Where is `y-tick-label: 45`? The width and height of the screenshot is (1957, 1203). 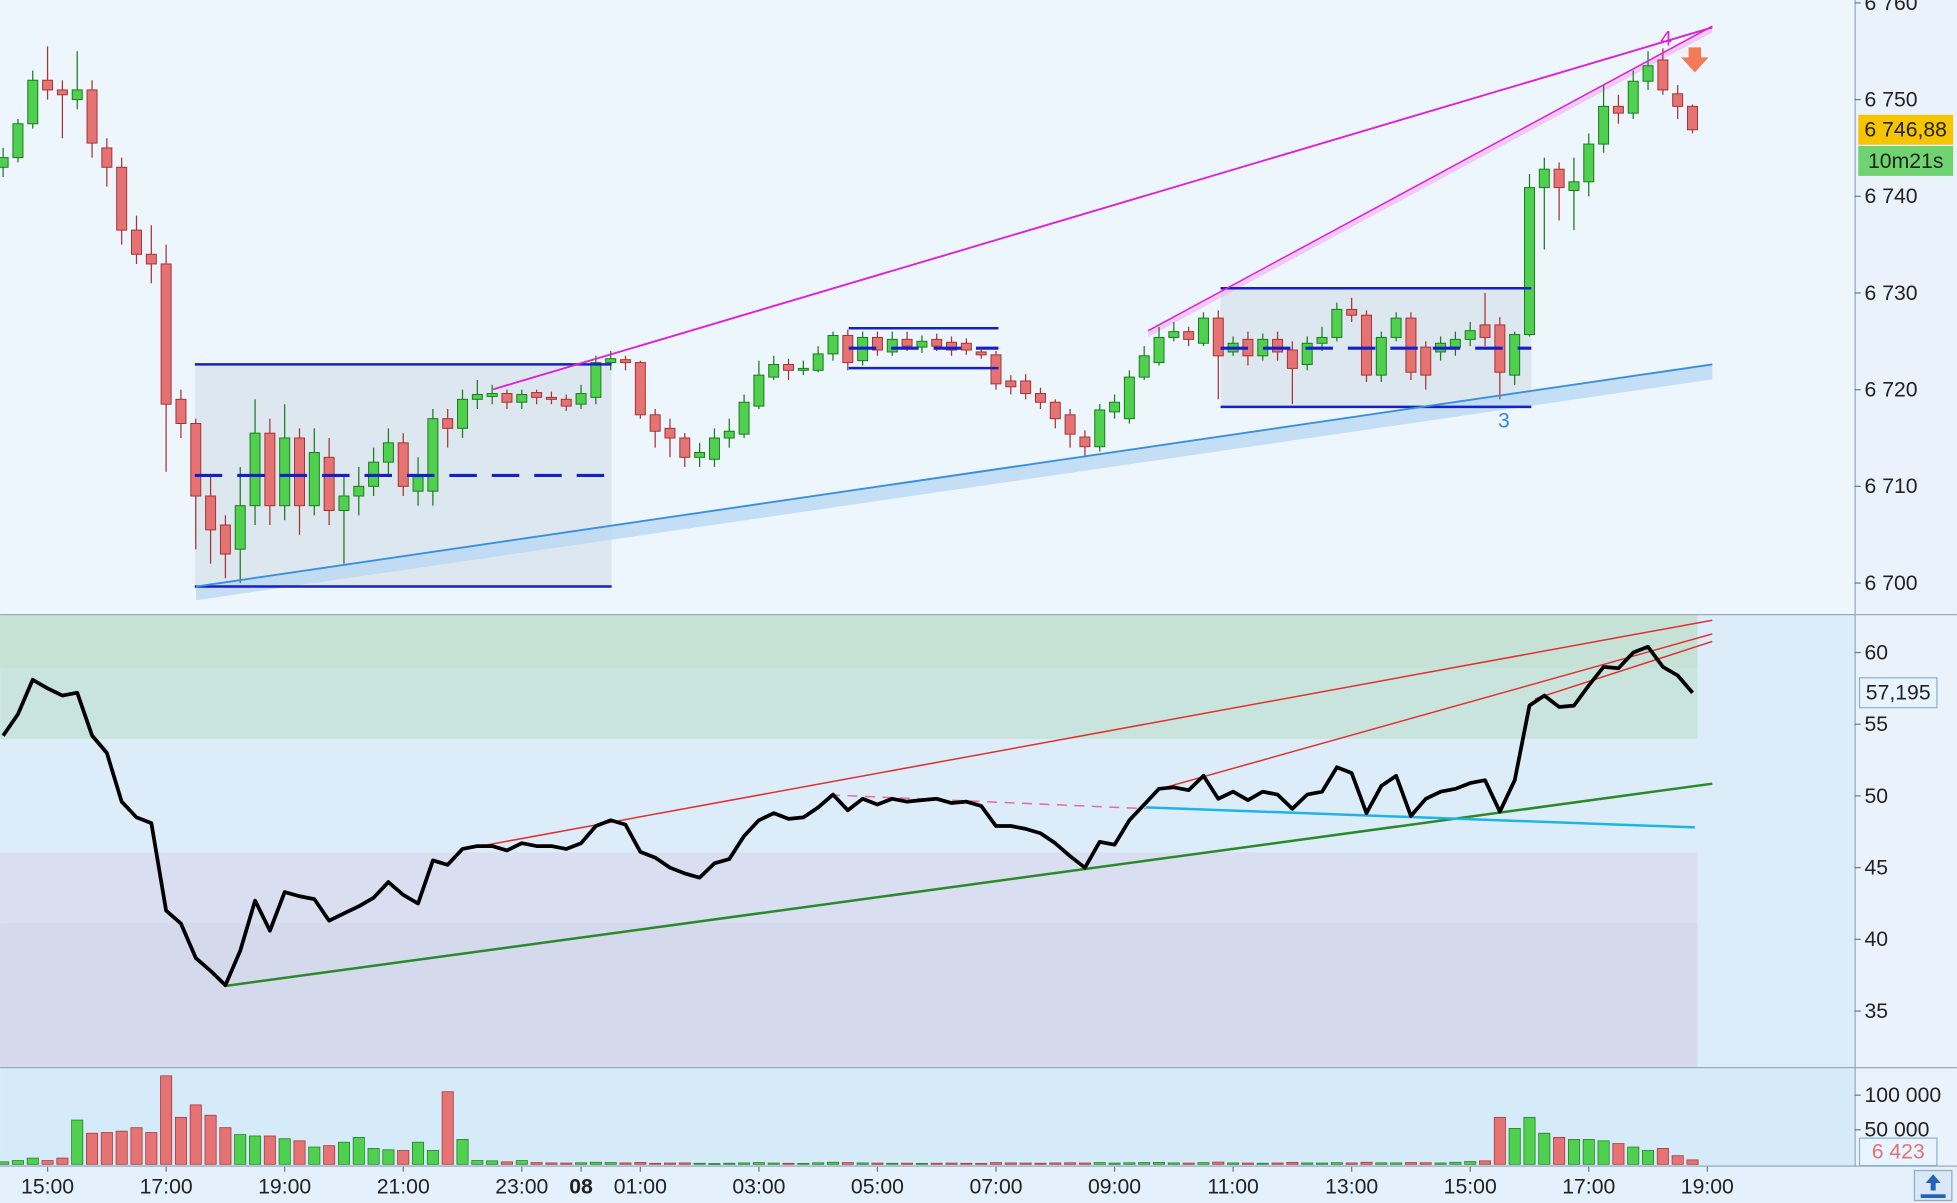
y-tick-label: 45 is located at coordinates (1877, 867).